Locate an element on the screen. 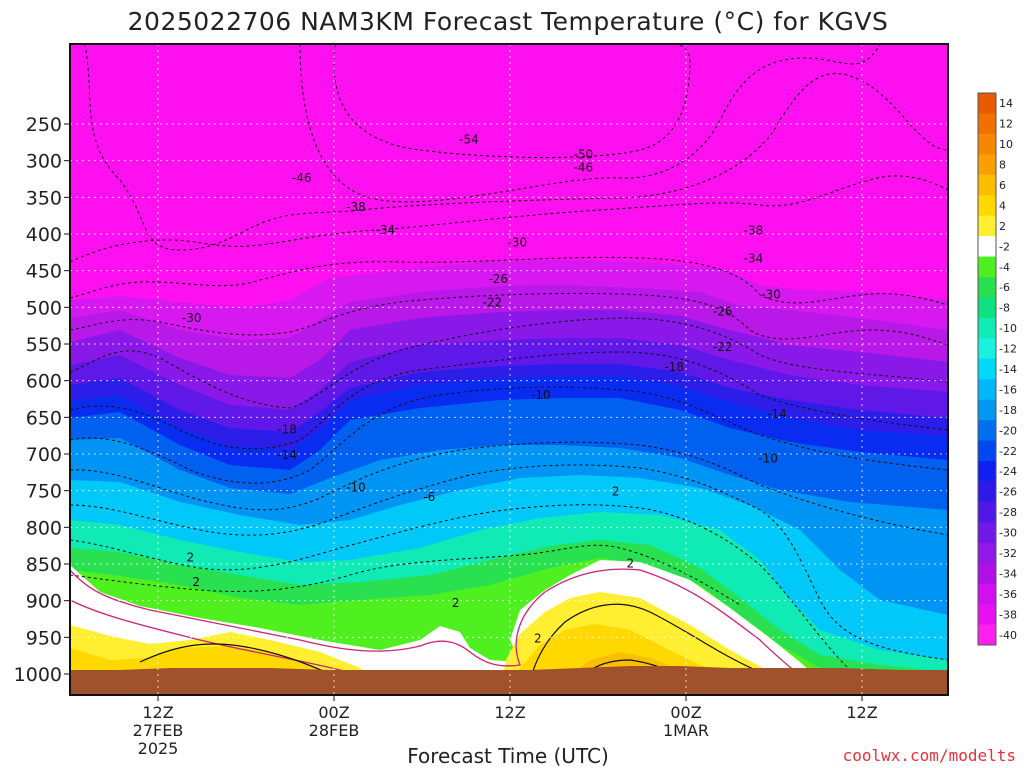  y-tick-label: 400 is located at coordinates (44, 235).